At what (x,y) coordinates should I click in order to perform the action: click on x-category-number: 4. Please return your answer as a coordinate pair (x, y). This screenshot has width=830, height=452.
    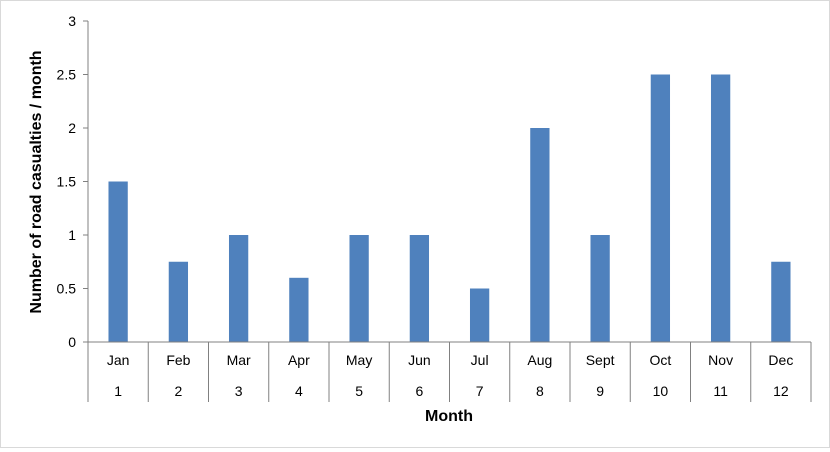
    Looking at the image, I should click on (299, 391).